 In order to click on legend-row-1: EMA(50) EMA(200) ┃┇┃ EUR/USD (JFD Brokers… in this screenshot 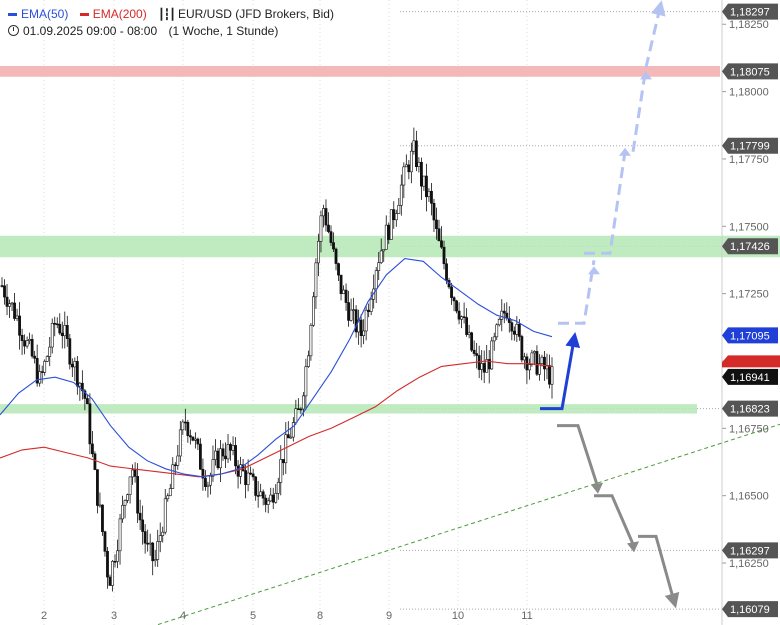, I will do `click(175, 14)`.